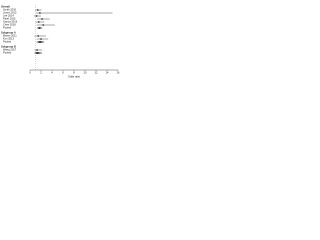 The image size is (320, 240). Describe the element at coordinates (85, 72) in the screenshot. I see `x-tick-label: 10` at that location.